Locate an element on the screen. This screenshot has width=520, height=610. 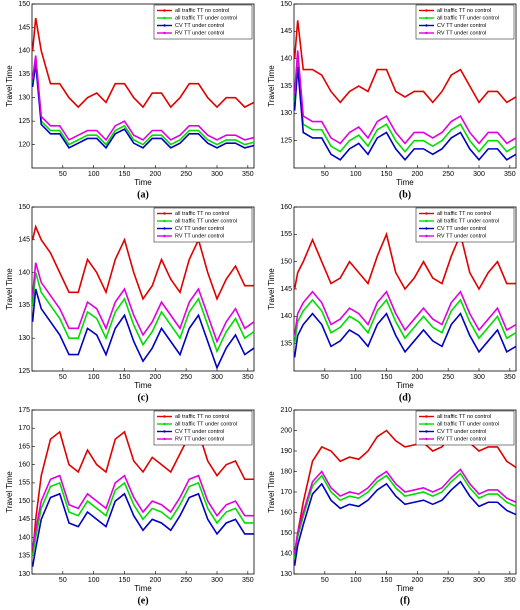
caption: (e) is located at coordinates (142, 600).